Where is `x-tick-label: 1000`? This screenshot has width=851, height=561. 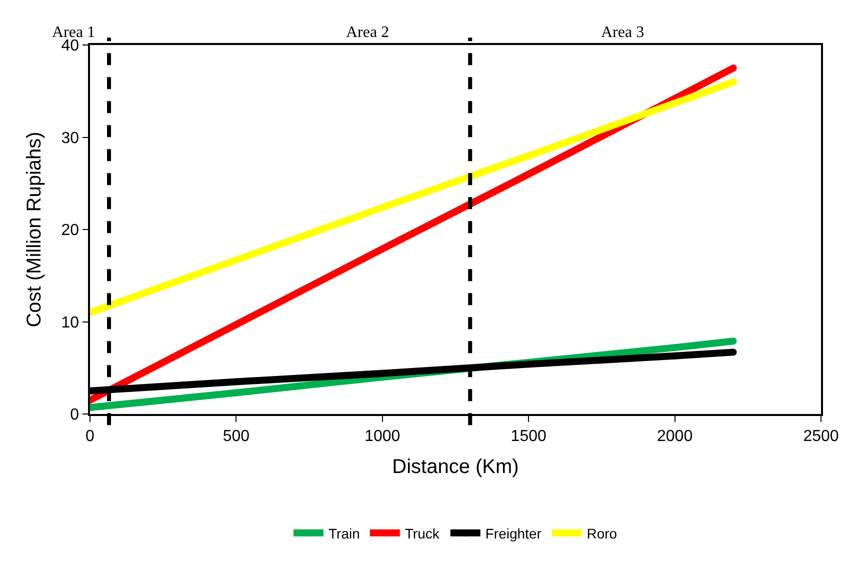
x-tick-label: 1000 is located at coordinates (382, 436).